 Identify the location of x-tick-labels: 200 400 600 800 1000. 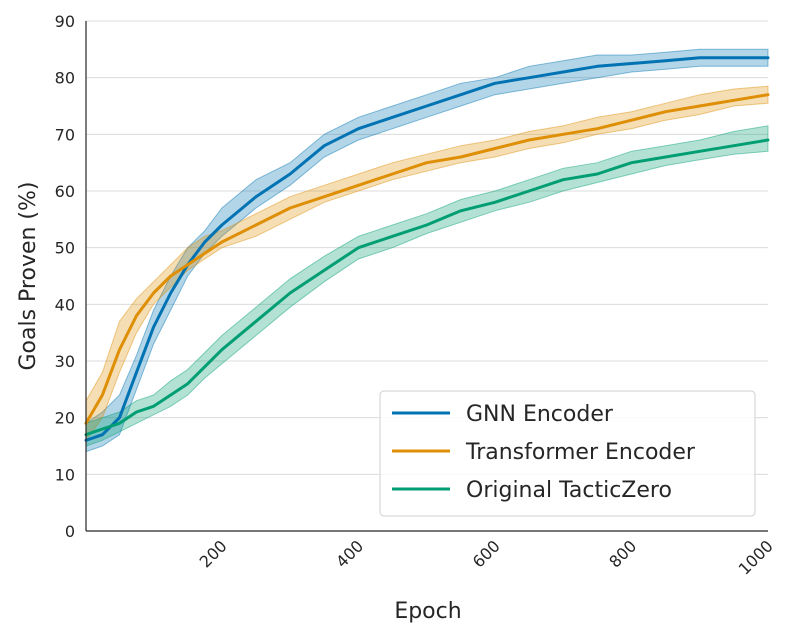
(486, 557).